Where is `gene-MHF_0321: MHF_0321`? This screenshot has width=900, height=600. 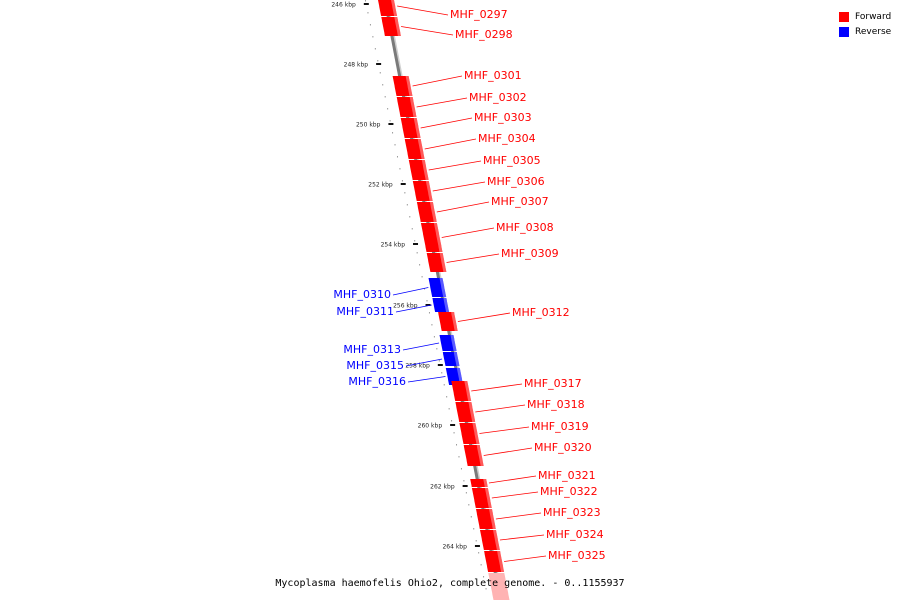
gene-MHF_0321: MHF_0321 is located at coordinates (533, 478).